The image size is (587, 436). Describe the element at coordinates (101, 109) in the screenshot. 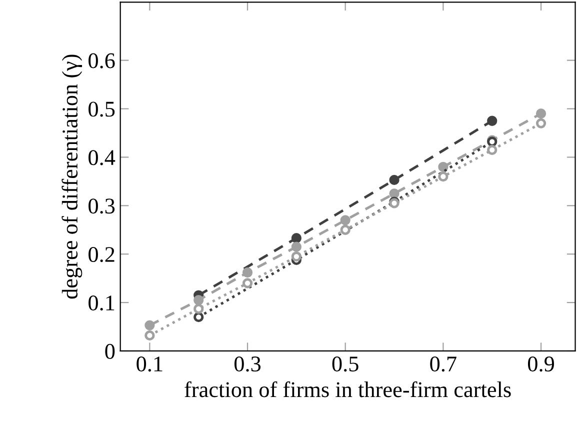

I see `y-tick-label: 0.5` at that location.